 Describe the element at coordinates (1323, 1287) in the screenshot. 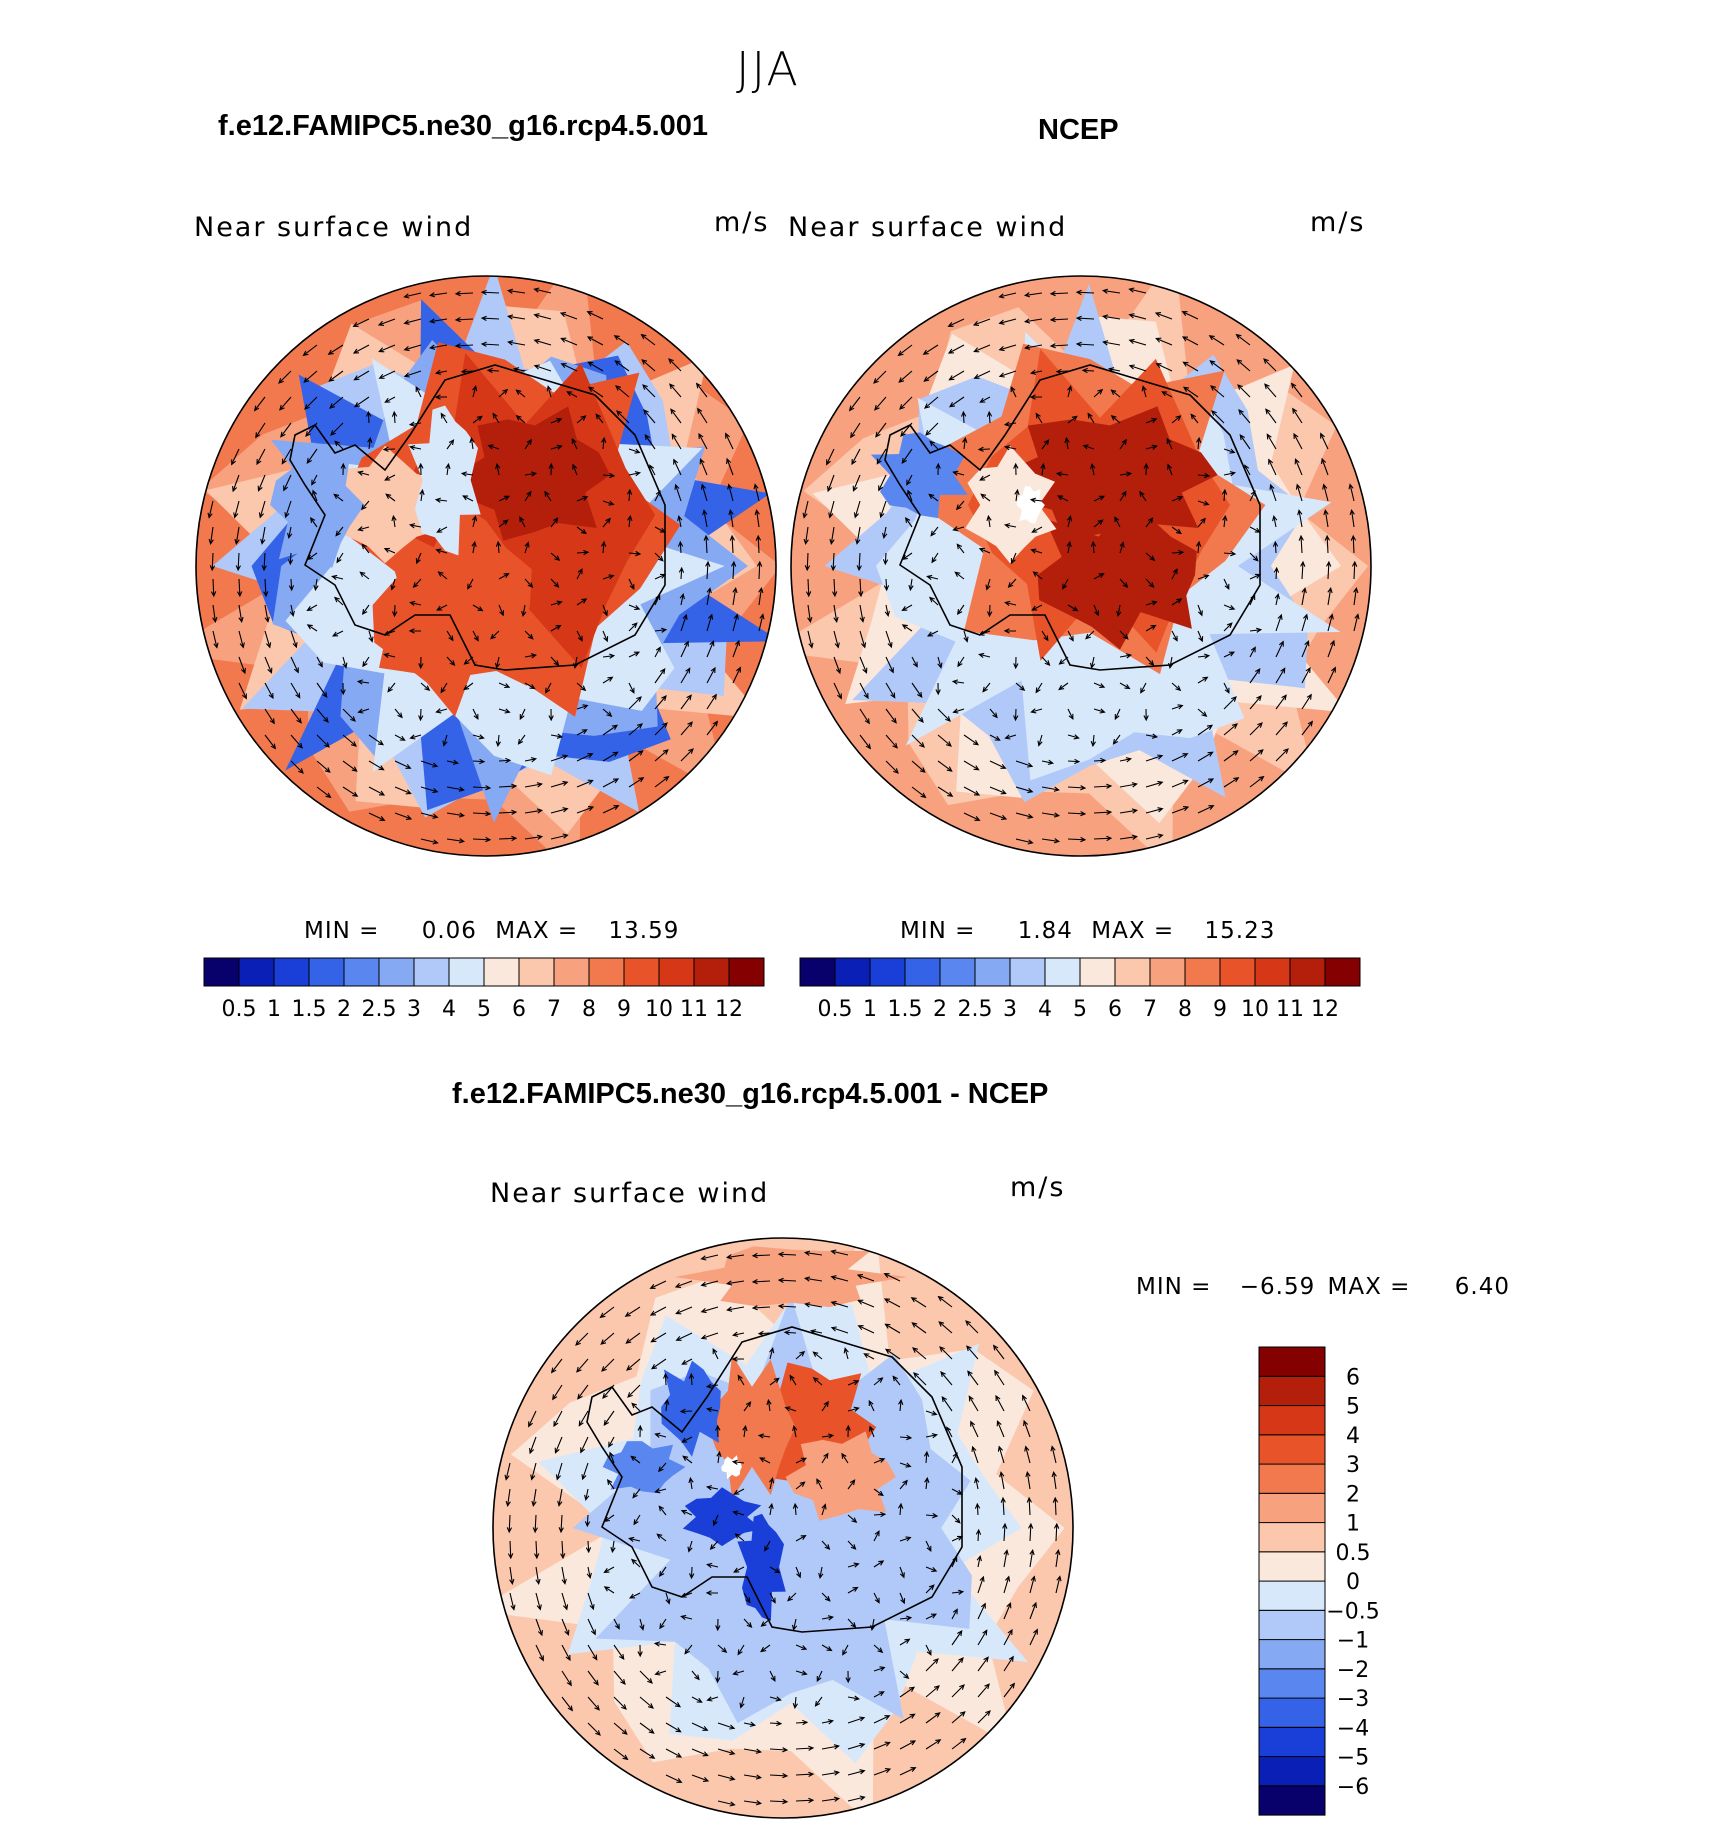

I see `min-max-diff: MIN = −6.59 MAX = 6.40` at that location.